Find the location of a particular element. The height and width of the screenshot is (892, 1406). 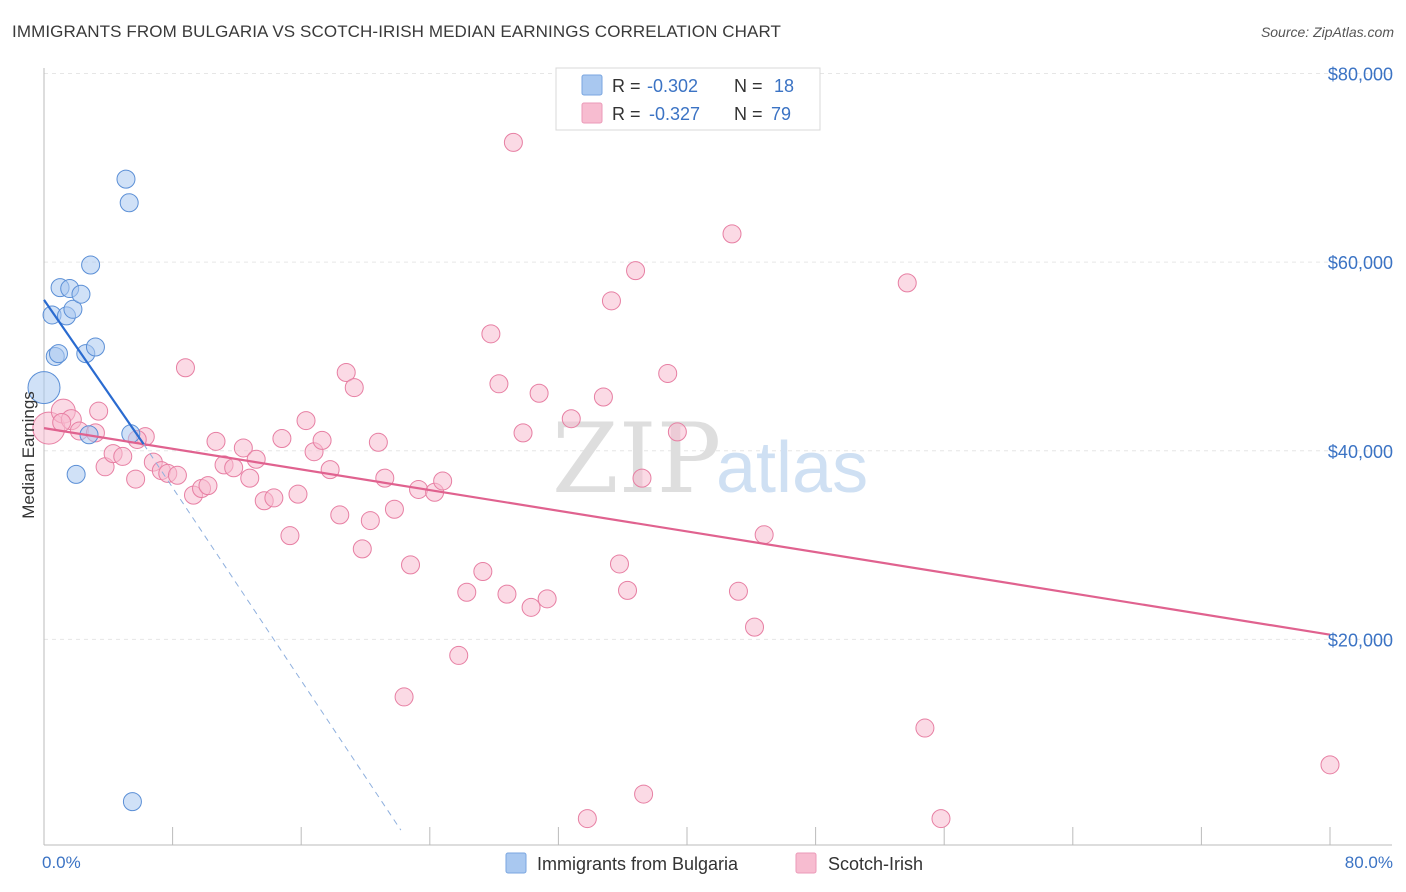

watermark: ZIP atlas is located at coordinates (710, 459).